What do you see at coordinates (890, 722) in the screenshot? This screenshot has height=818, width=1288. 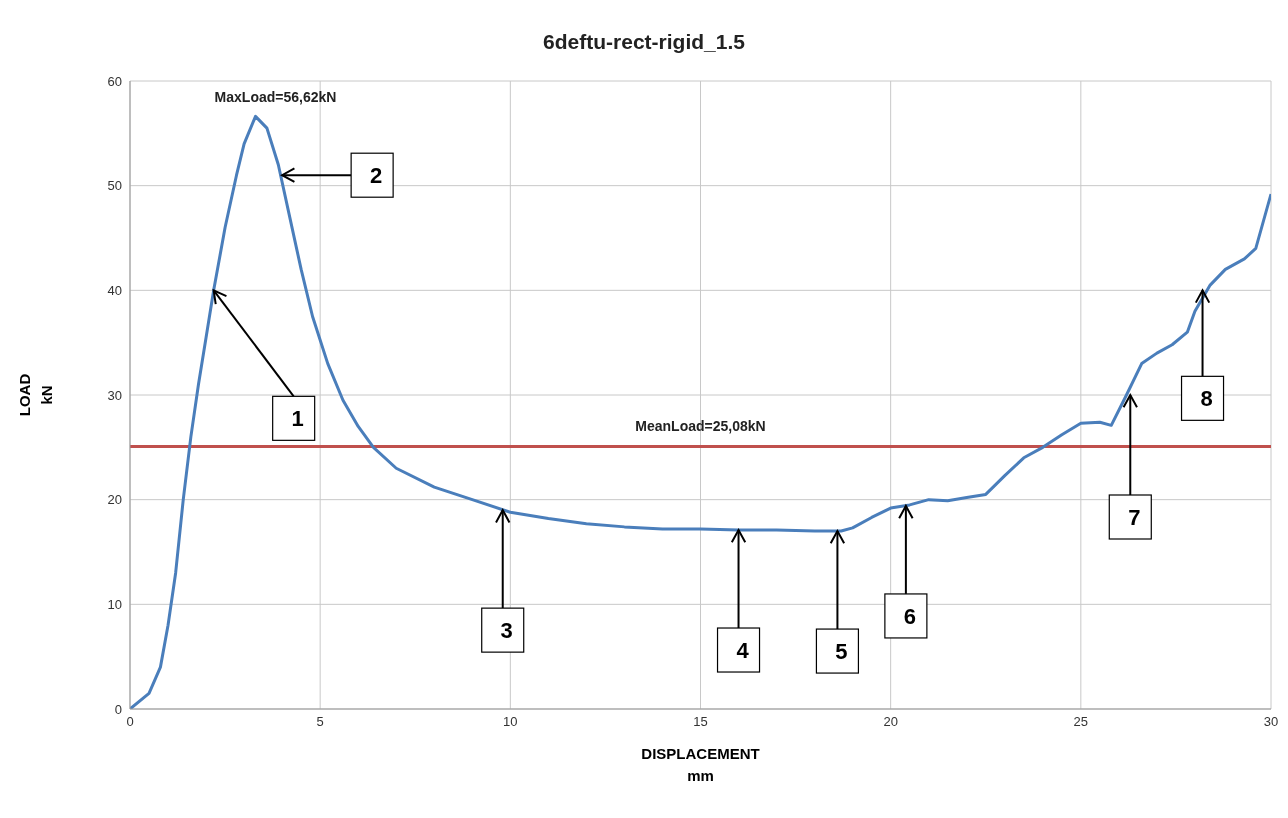 I see `x-tick-label: 20` at bounding box center [890, 722].